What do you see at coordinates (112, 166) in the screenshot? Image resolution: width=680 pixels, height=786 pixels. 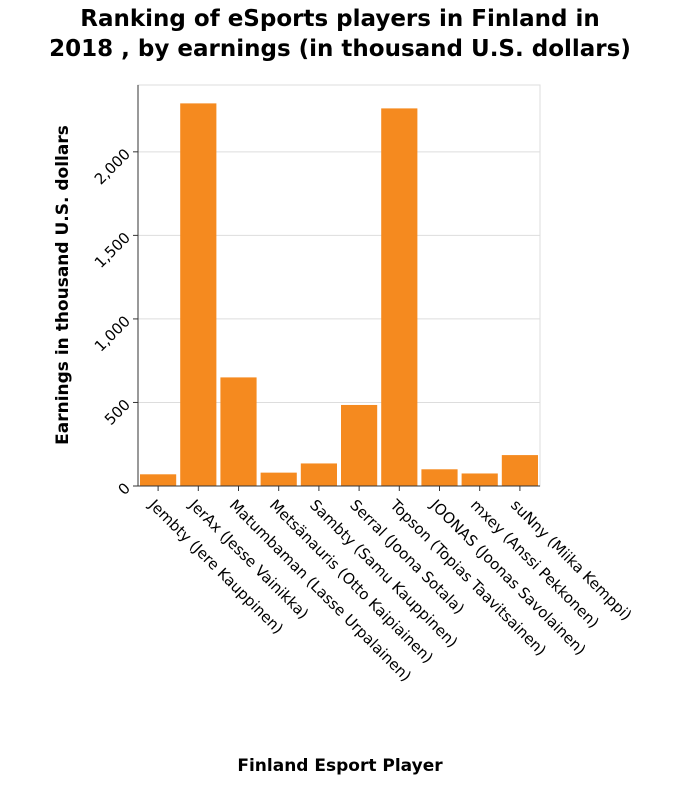 I see `y-tick-label: 2,000` at bounding box center [112, 166].